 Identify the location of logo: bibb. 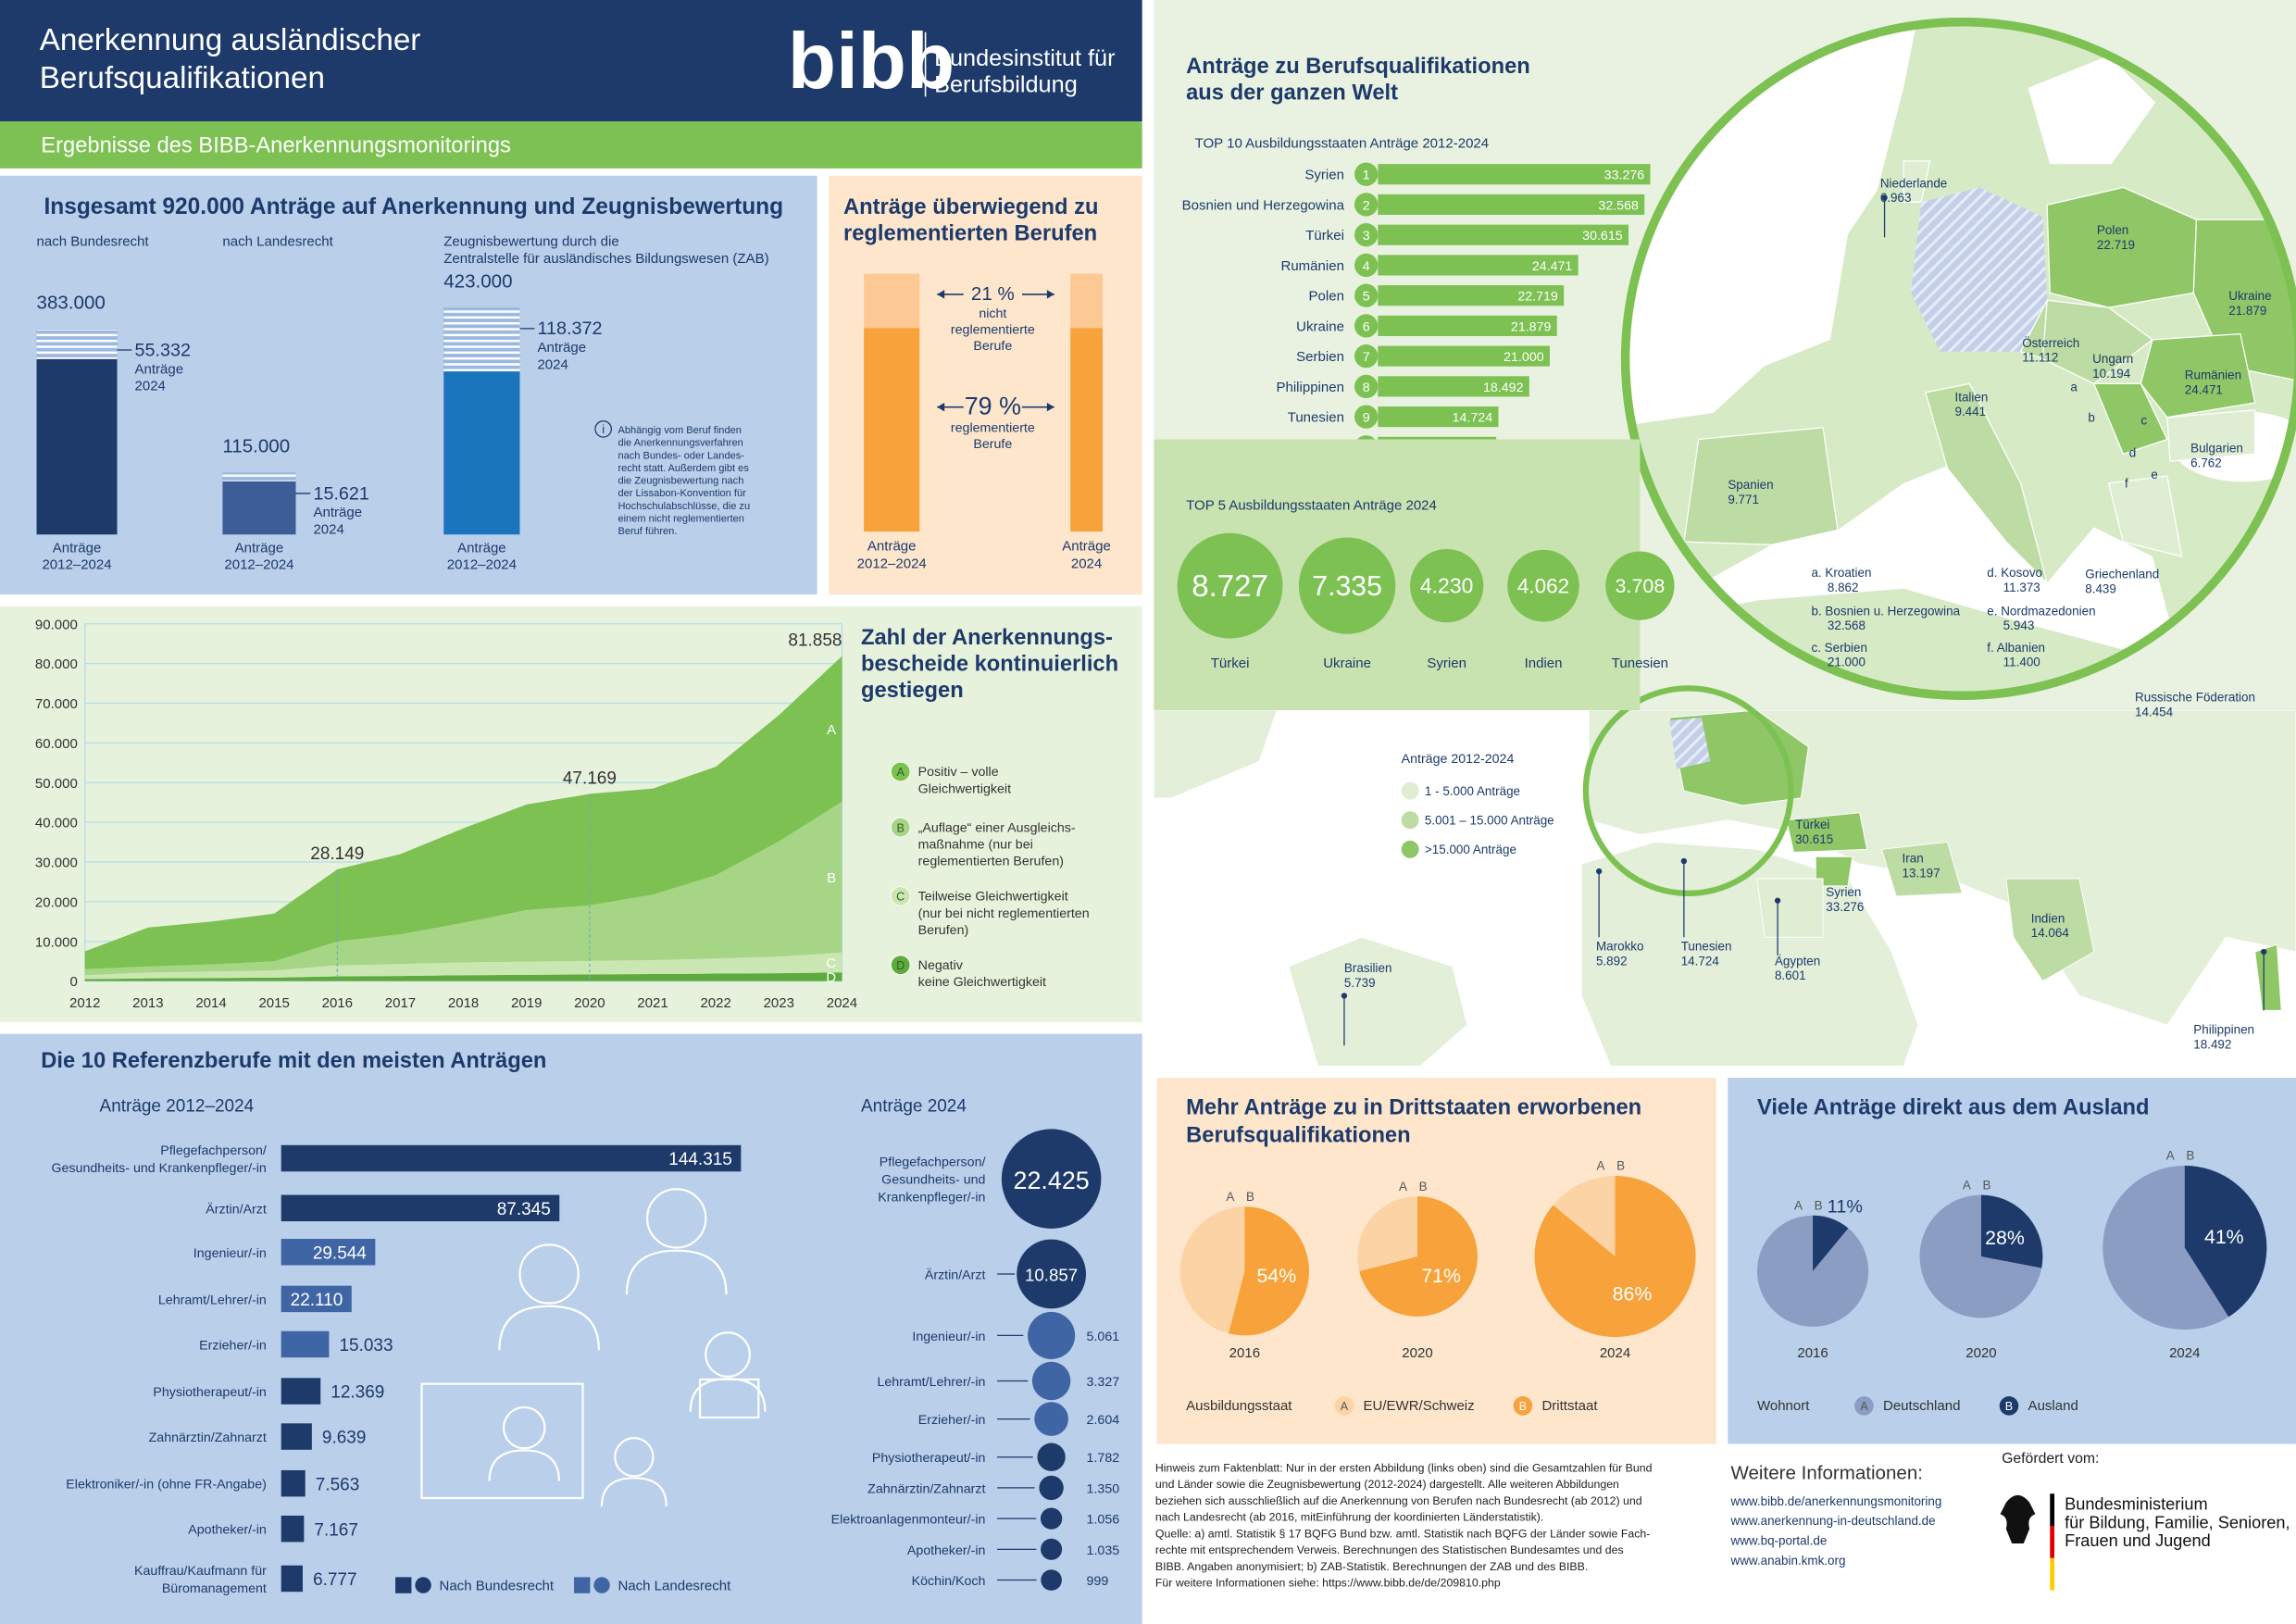
(871, 62).